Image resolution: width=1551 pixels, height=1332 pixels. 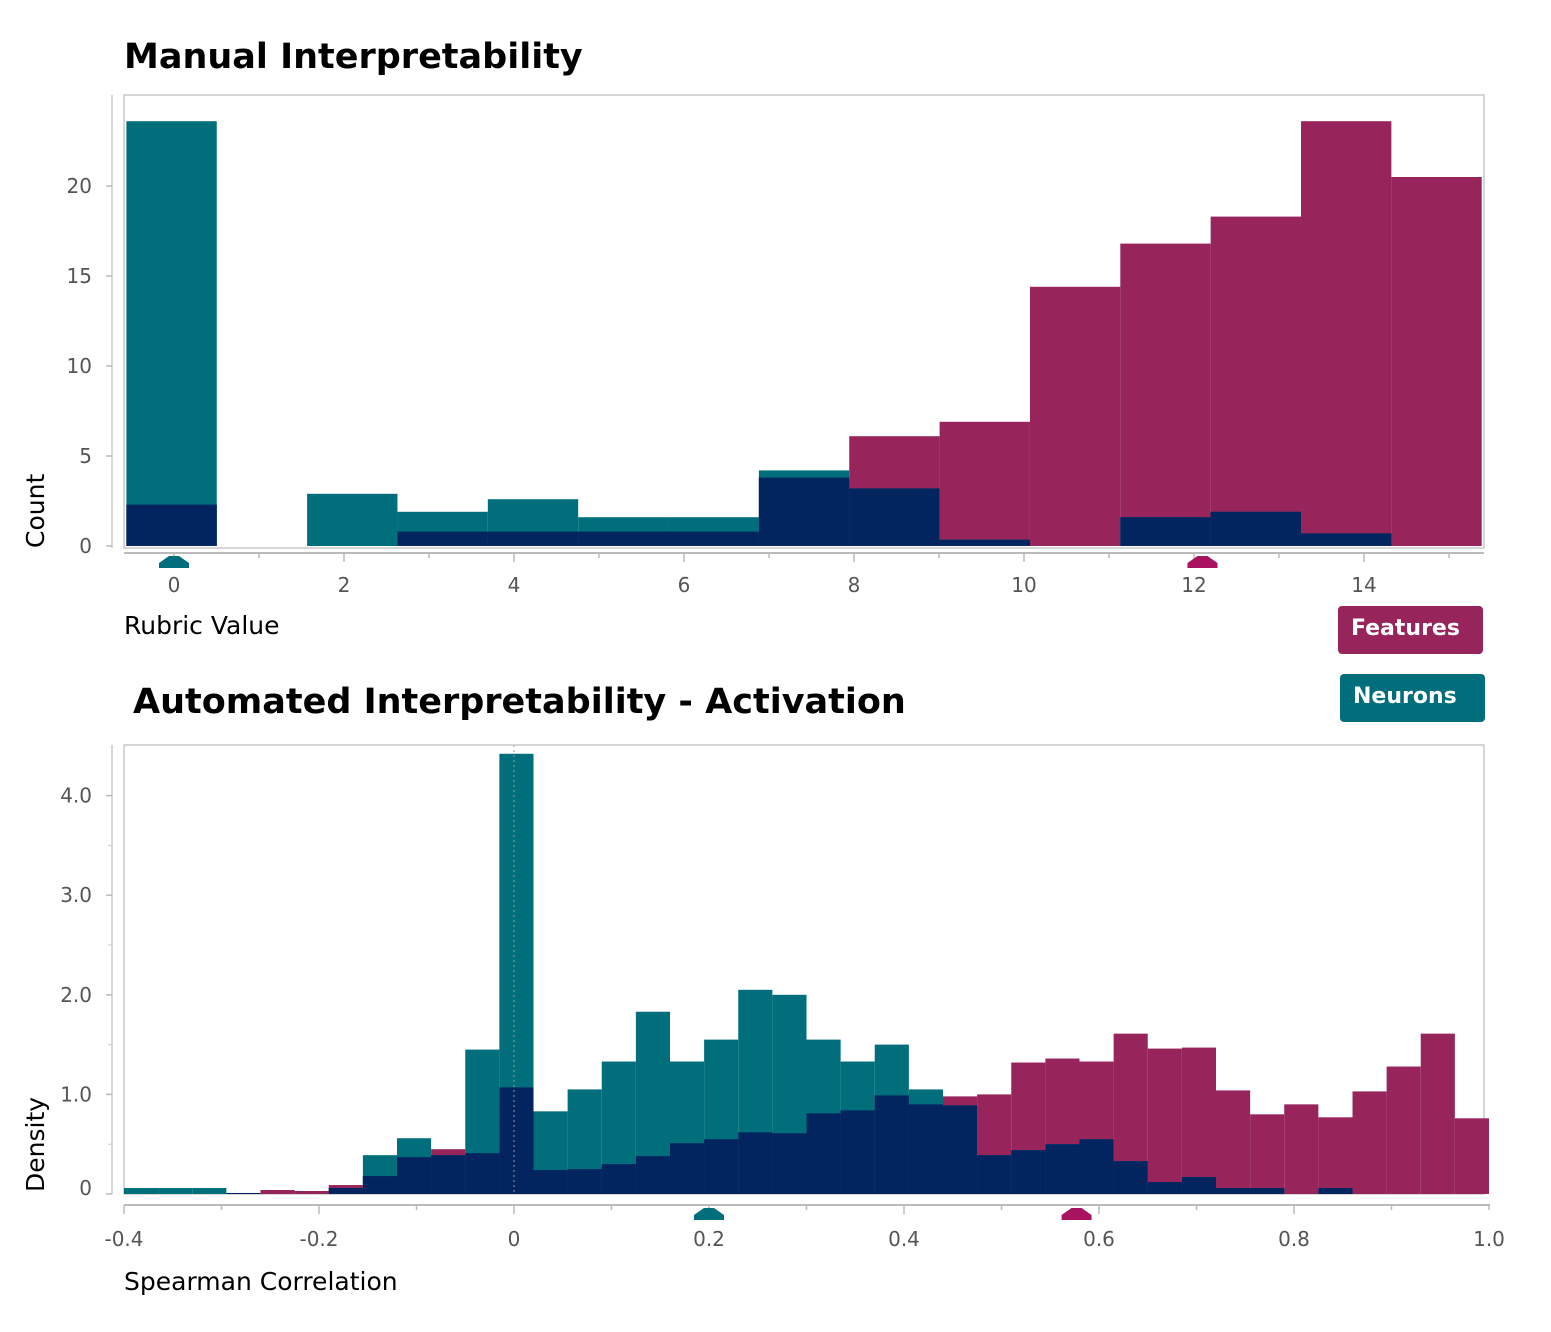 What do you see at coordinates (1099, 1239) in the screenshot?
I see `x-tick-label: 0.6` at bounding box center [1099, 1239].